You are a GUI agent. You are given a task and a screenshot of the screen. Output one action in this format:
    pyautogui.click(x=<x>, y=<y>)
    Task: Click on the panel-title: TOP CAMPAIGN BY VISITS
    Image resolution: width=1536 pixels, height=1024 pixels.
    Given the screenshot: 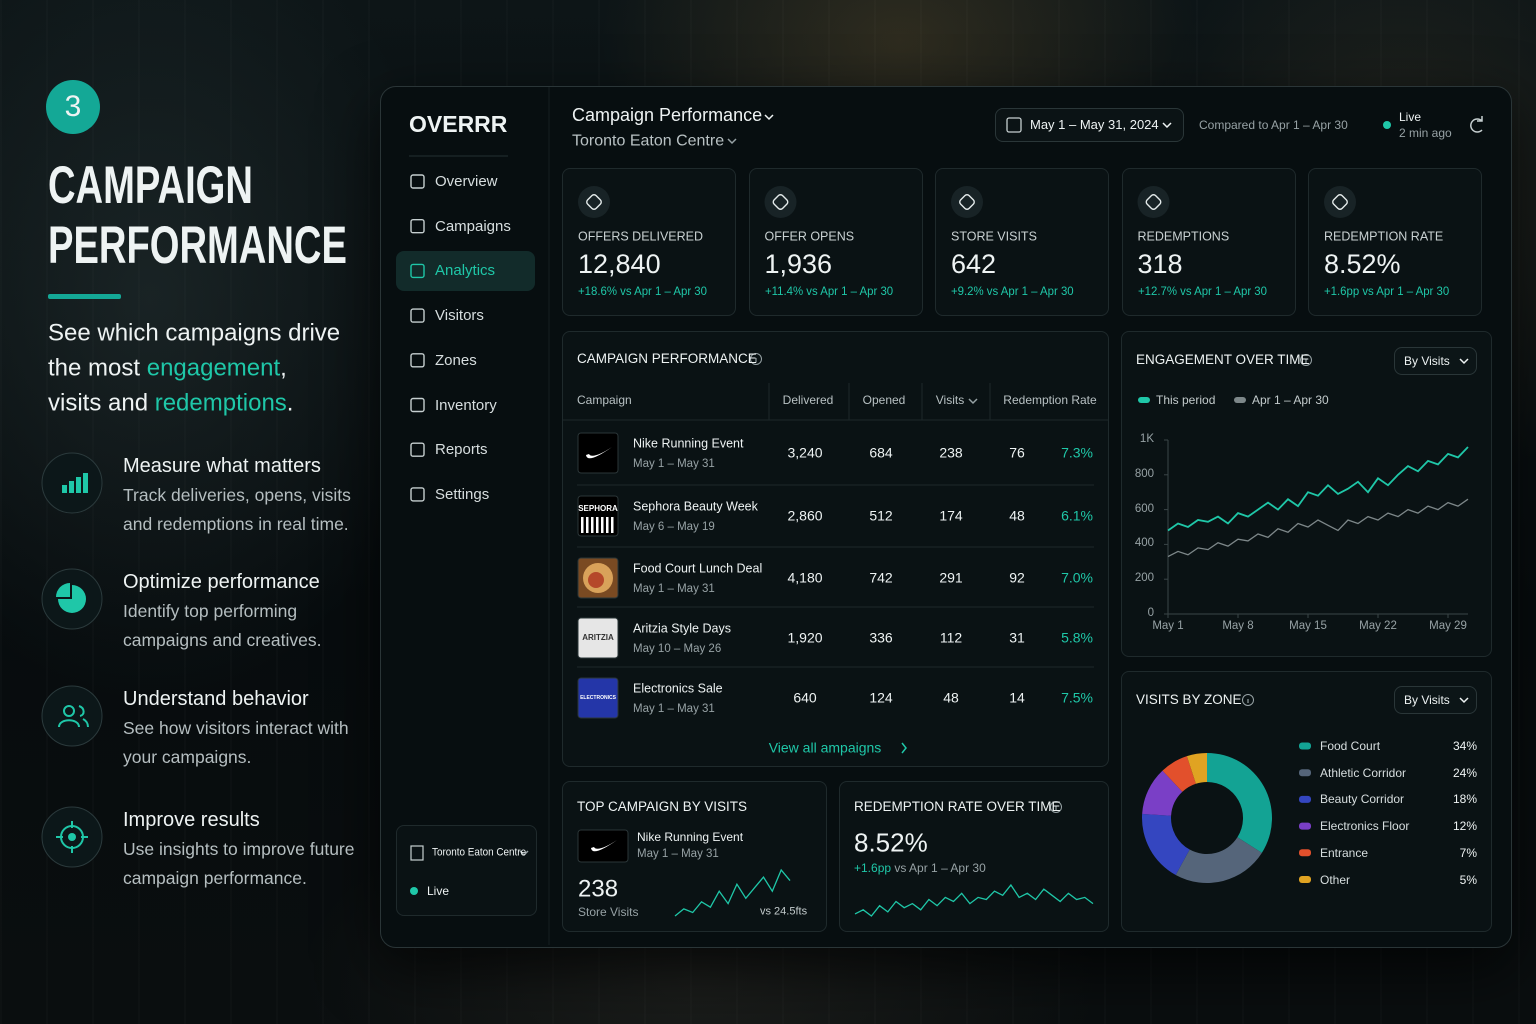 What is the action you would take?
    pyautogui.click(x=662, y=806)
    